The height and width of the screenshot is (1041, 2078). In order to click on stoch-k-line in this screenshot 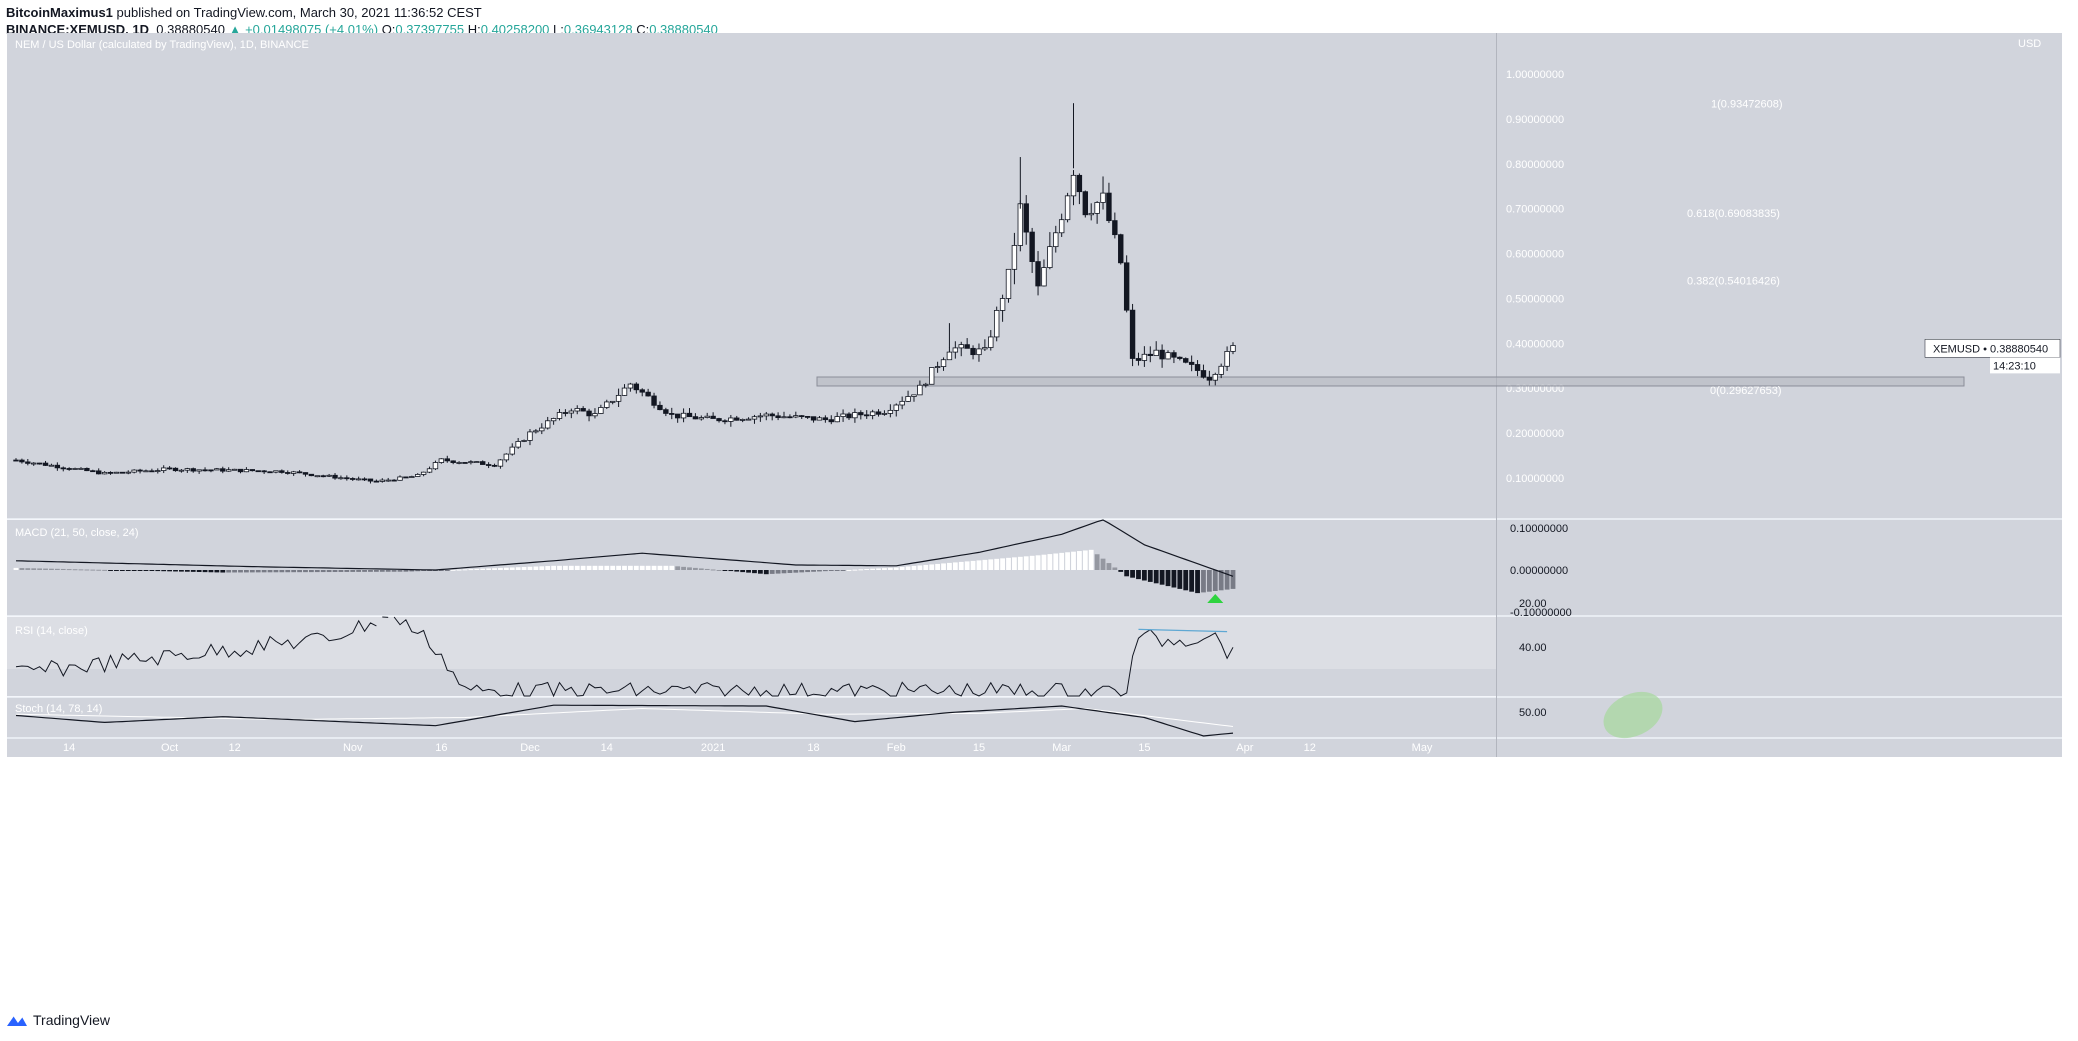, I will do `click(624, 720)`.